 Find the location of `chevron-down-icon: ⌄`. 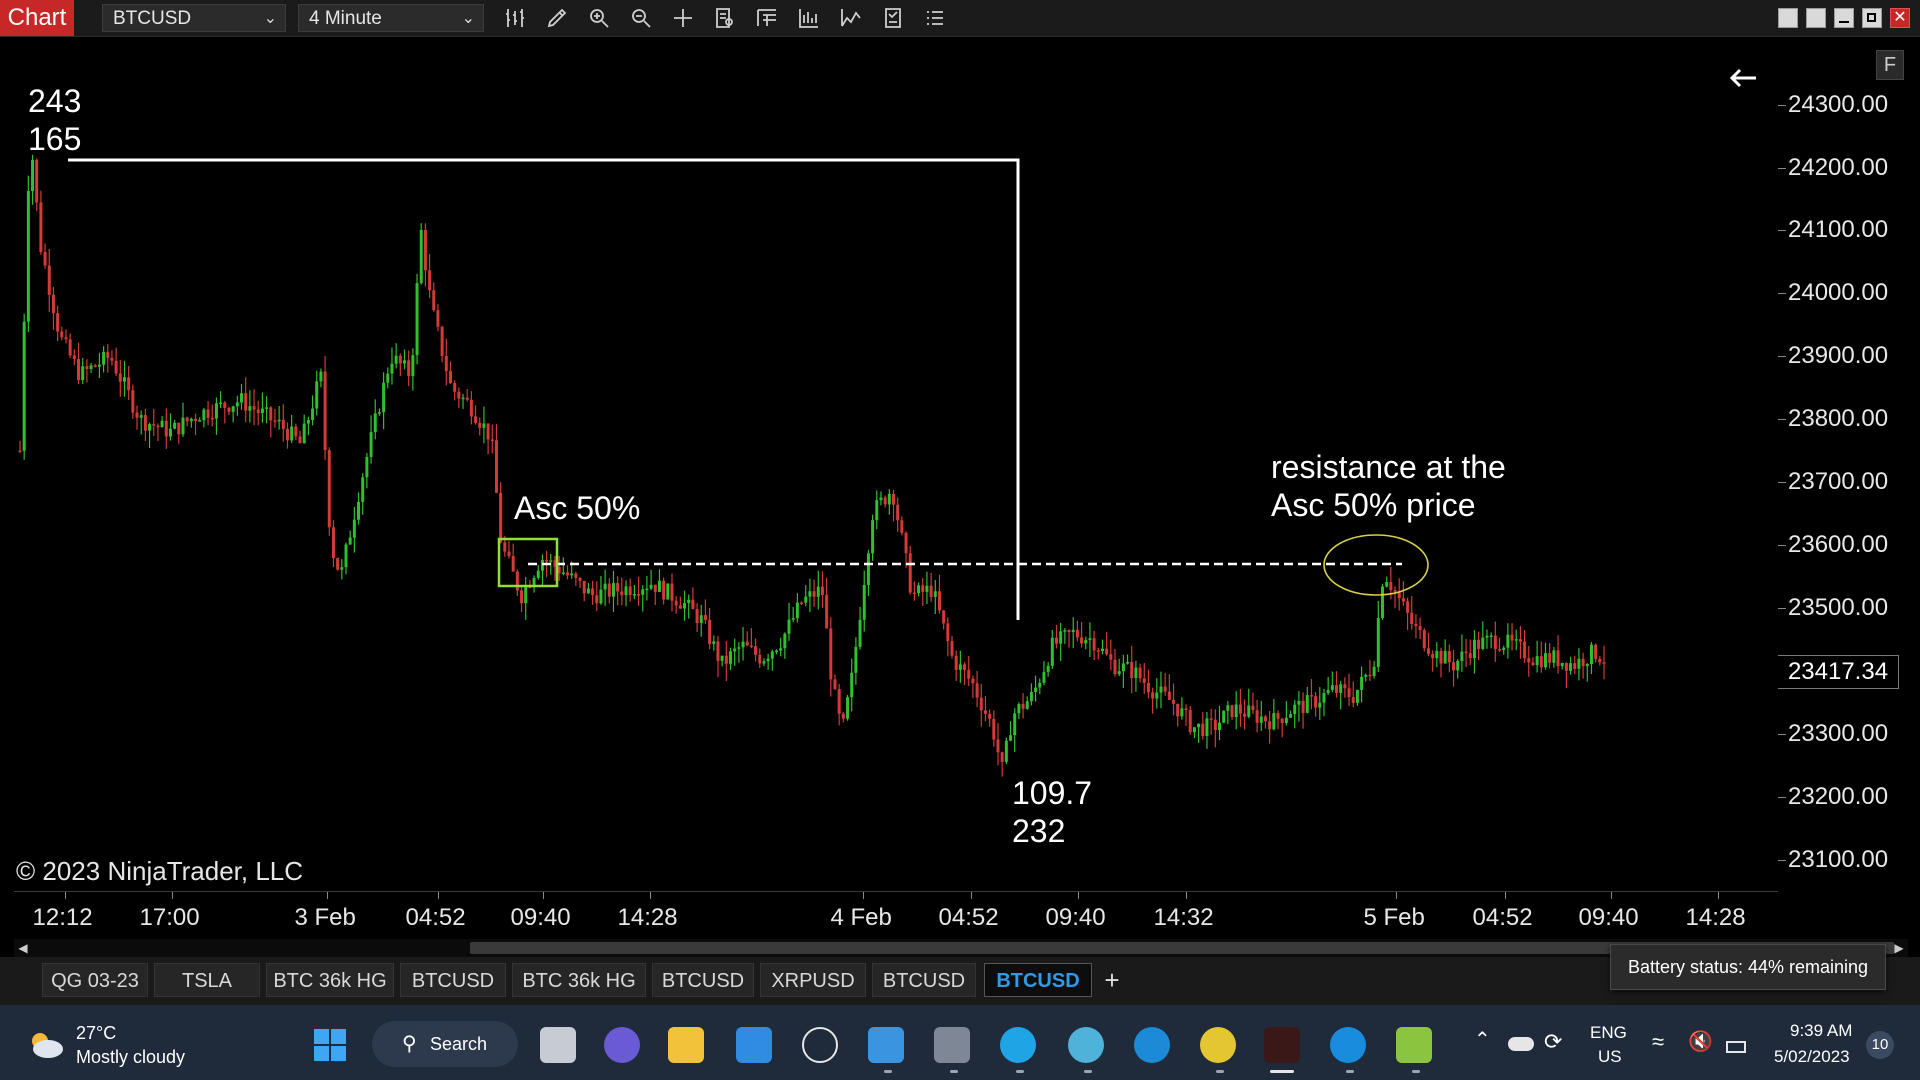

chevron-down-icon: ⌄ is located at coordinates (270, 18).